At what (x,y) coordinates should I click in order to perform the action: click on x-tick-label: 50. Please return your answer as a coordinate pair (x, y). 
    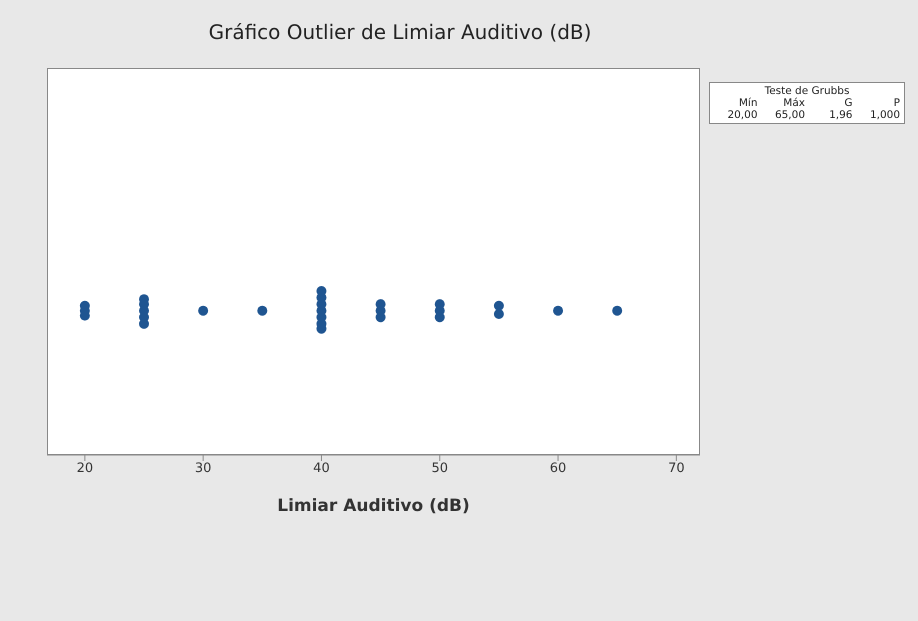
    Looking at the image, I should click on (439, 468).